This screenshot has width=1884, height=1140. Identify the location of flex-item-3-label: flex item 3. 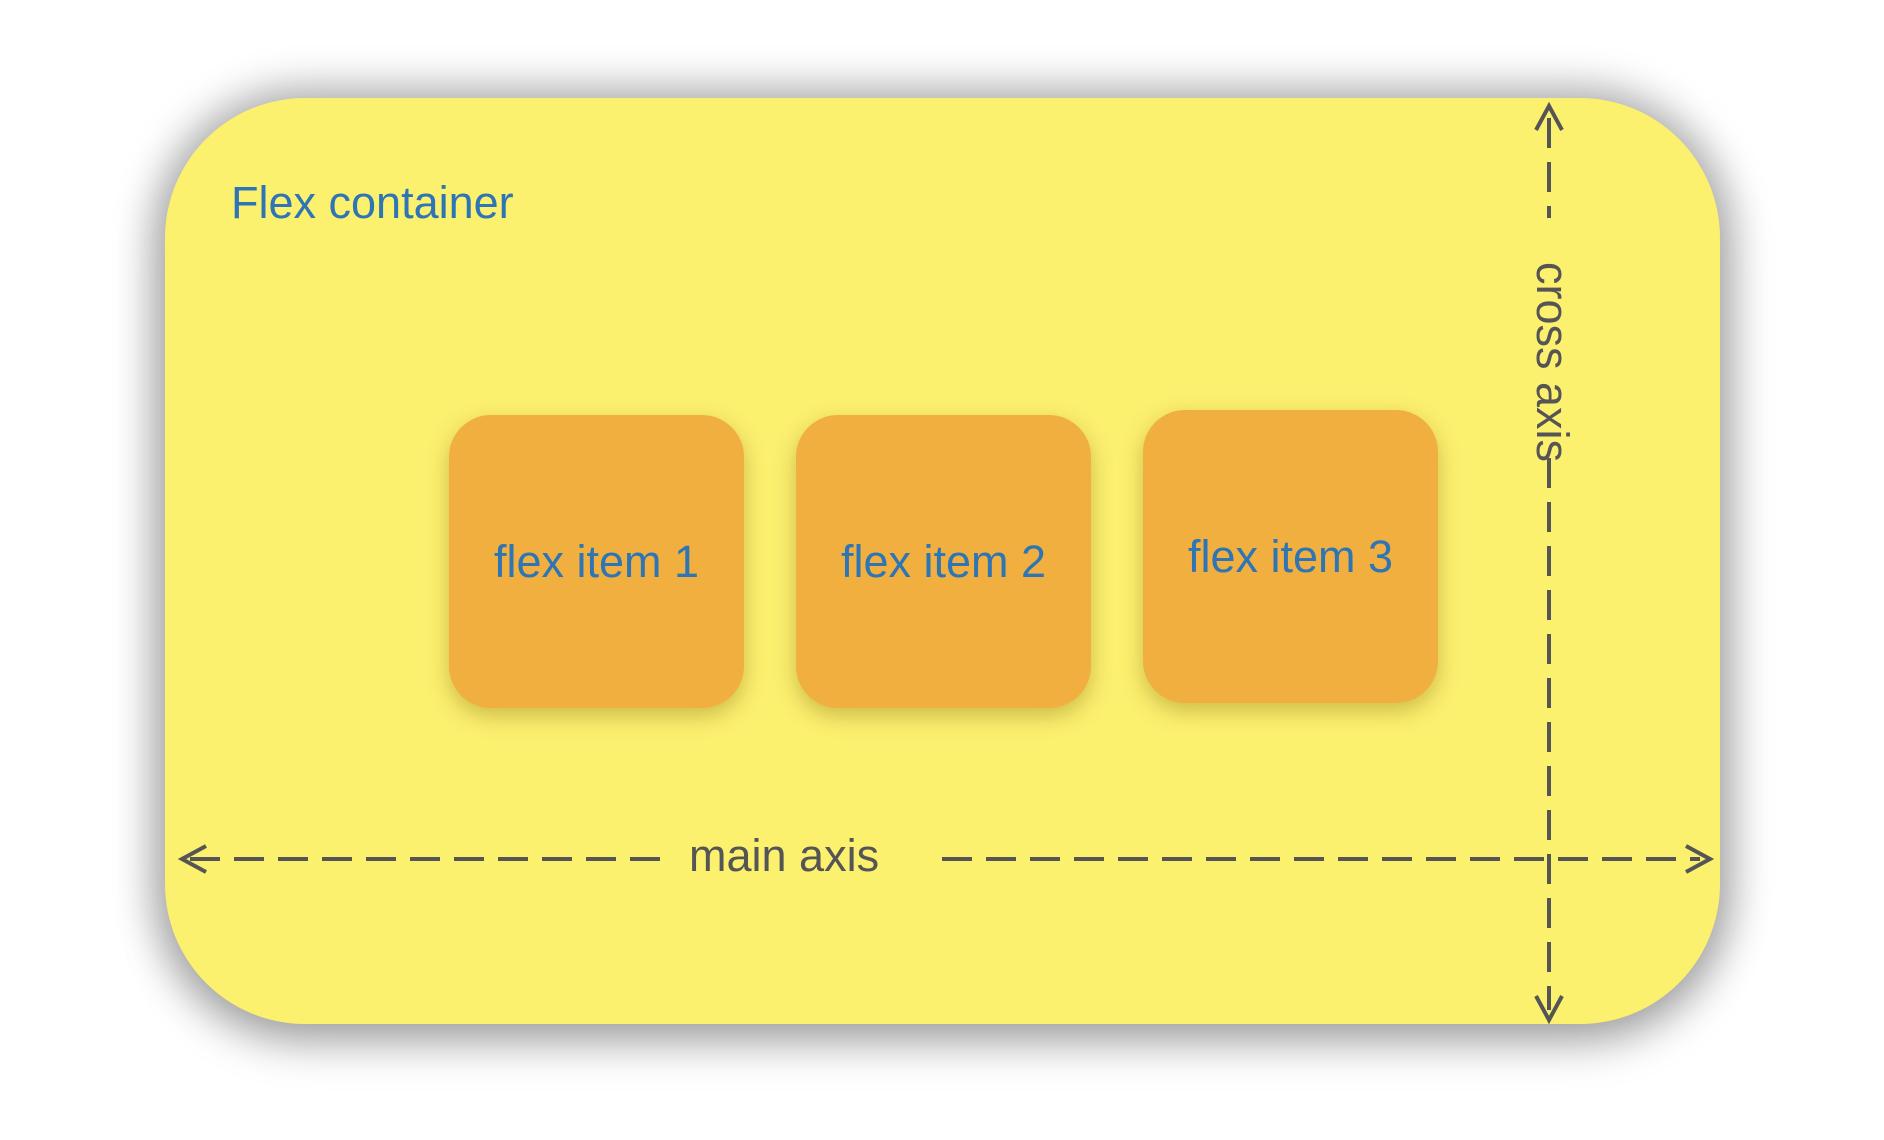
(1290, 556).